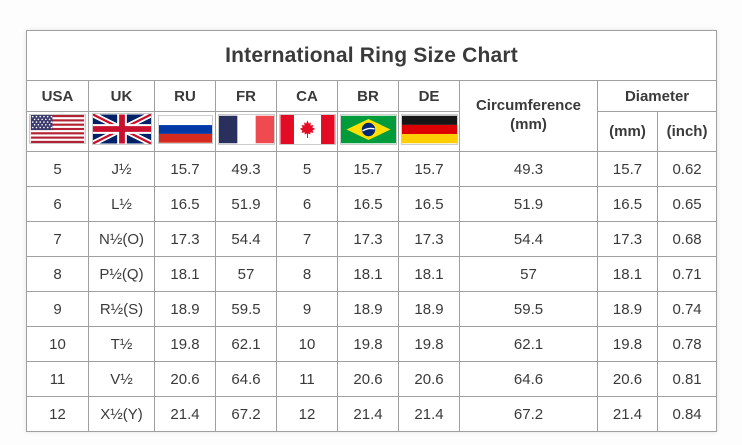 Image resolution: width=742 pixels, height=445 pixels. What do you see at coordinates (57, 96) in the screenshot?
I see `col-header-usa: USA` at bounding box center [57, 96].